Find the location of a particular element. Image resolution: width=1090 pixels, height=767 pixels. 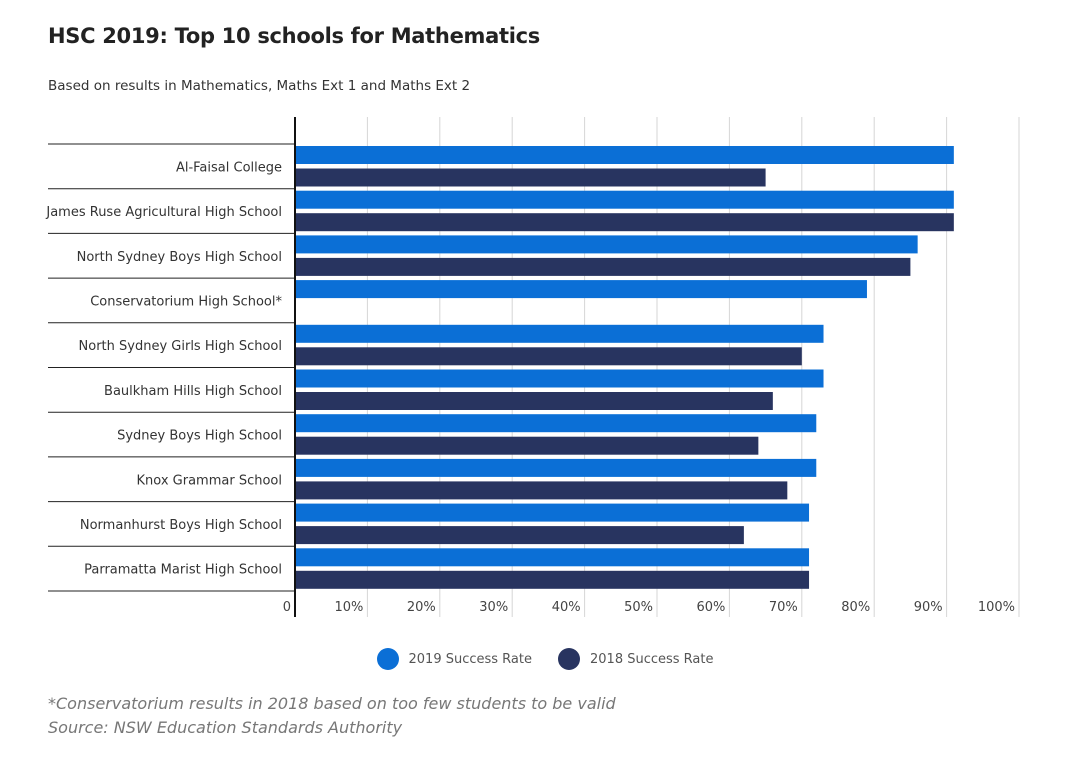

category-label: Normanhurst Boys High School is located at coordinates (181, 525).